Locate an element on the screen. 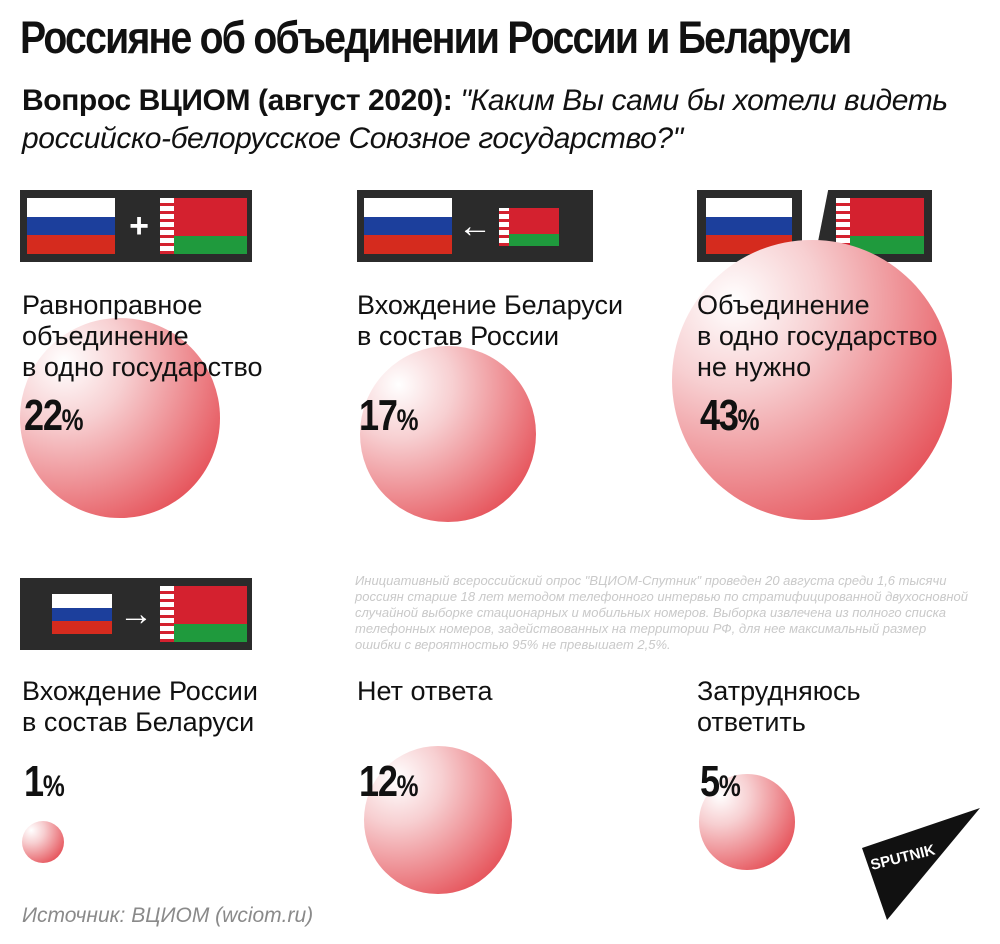  value-label-hard-to-say: 5% is located at coordinates (720, 781).